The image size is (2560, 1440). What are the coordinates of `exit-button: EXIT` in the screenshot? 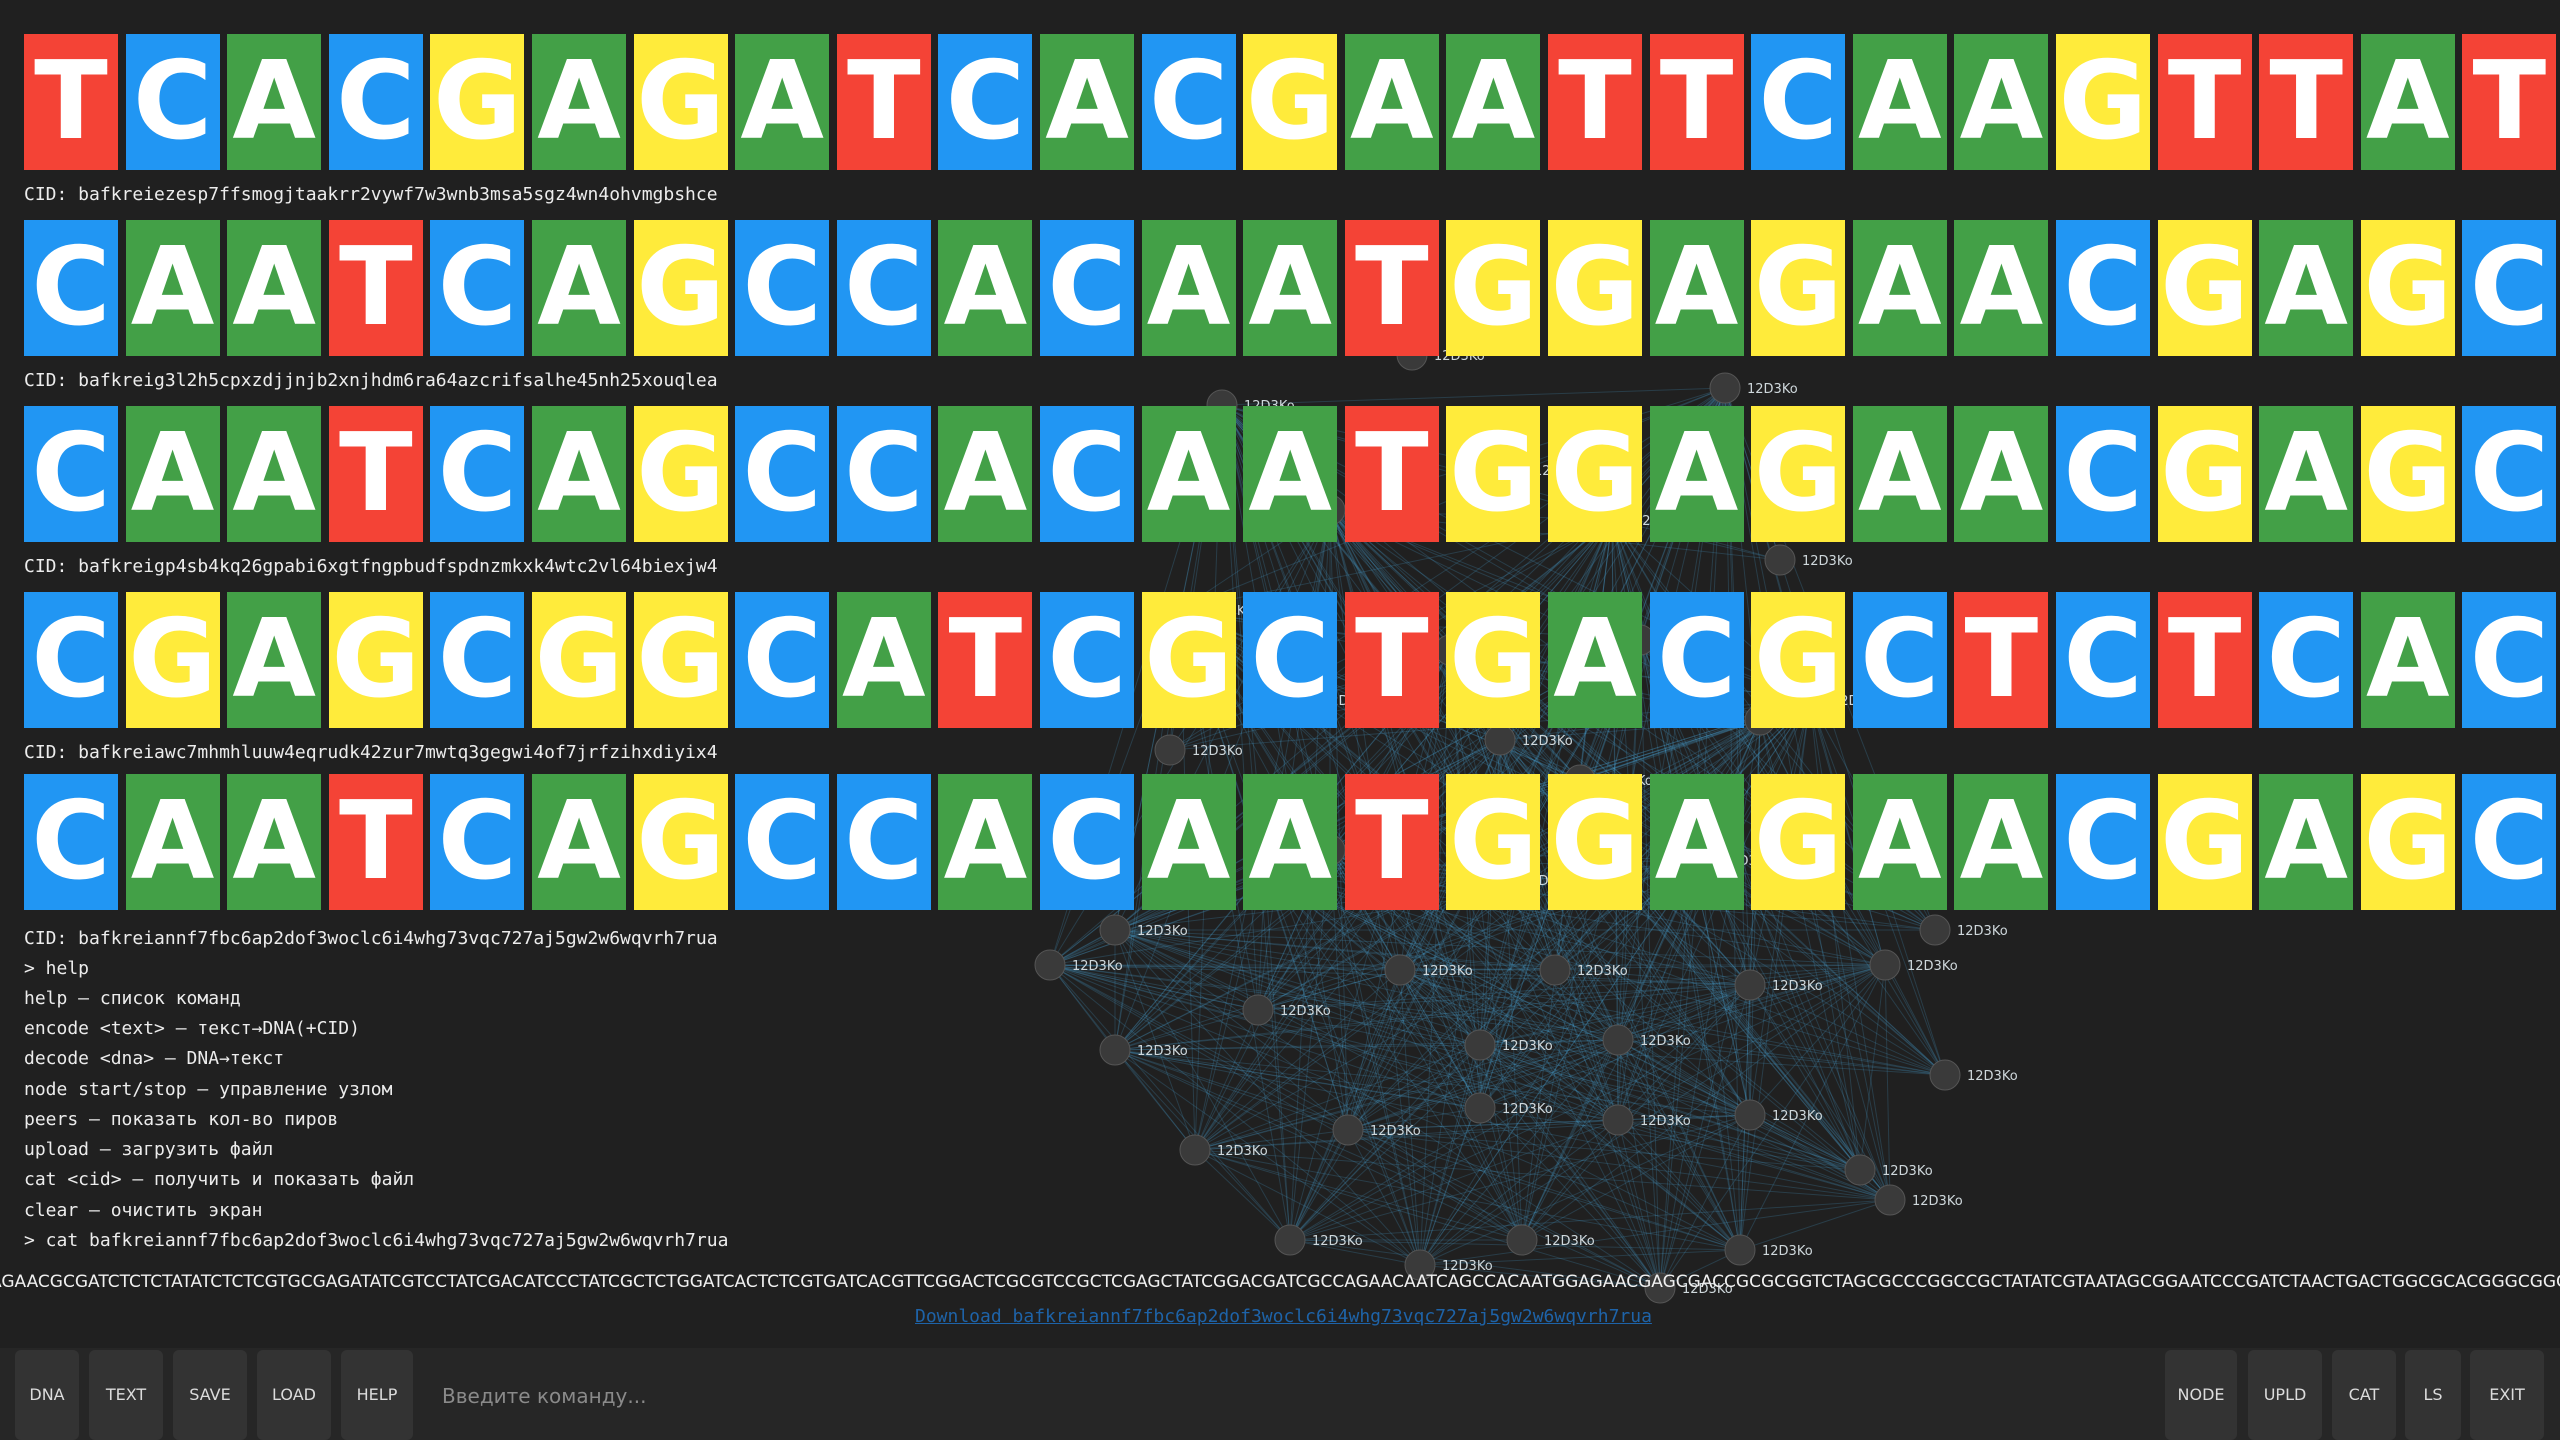 It's located at (2507, 1395).